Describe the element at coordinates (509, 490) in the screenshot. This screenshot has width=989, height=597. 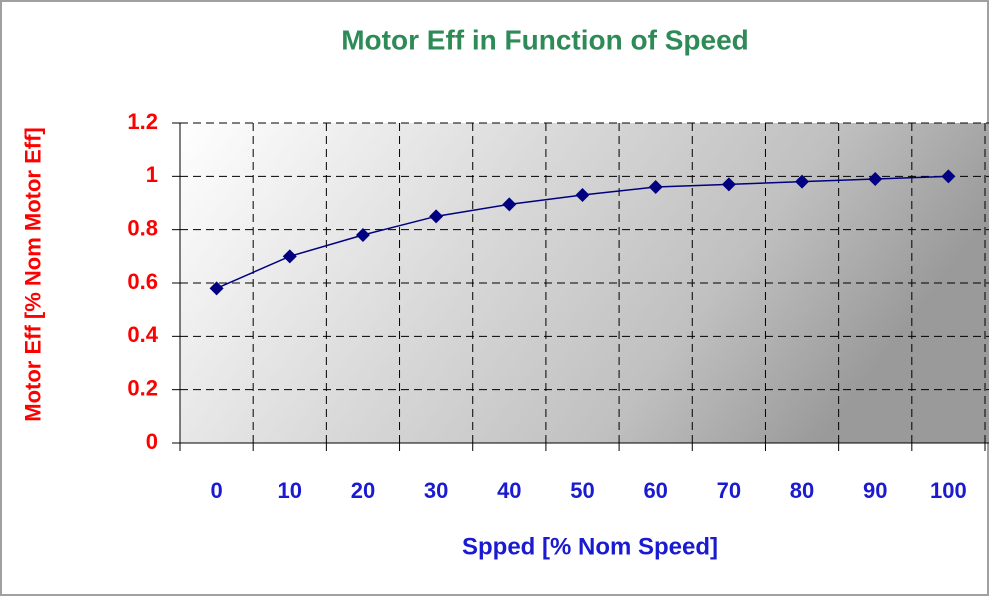
I see `x-tick-label: 40` at that location.